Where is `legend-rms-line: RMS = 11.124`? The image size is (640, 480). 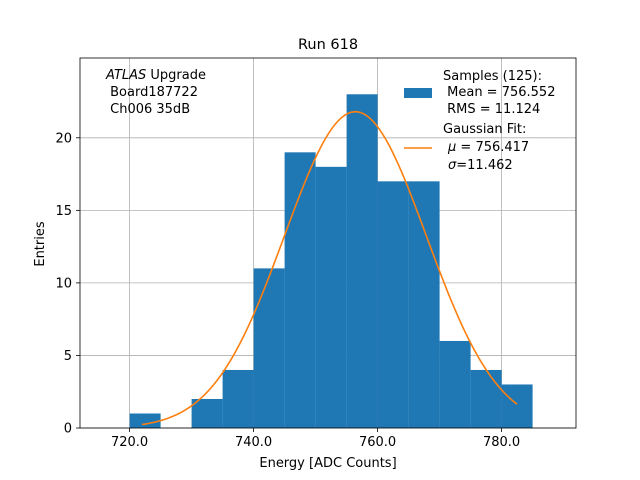
legend-rms-line: RMS = 11.124 is located at coordinates (491, 109).